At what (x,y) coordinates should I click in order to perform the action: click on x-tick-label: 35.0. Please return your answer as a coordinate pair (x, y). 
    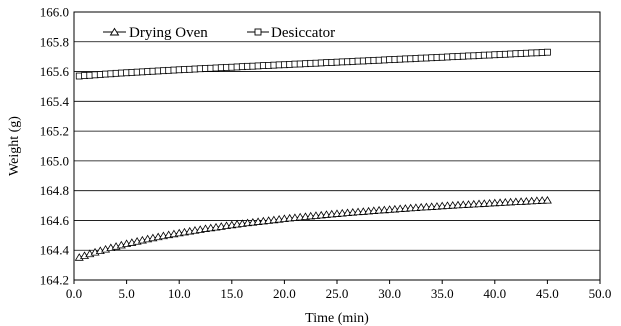
    Looking at the image, I should click on (442, 293).